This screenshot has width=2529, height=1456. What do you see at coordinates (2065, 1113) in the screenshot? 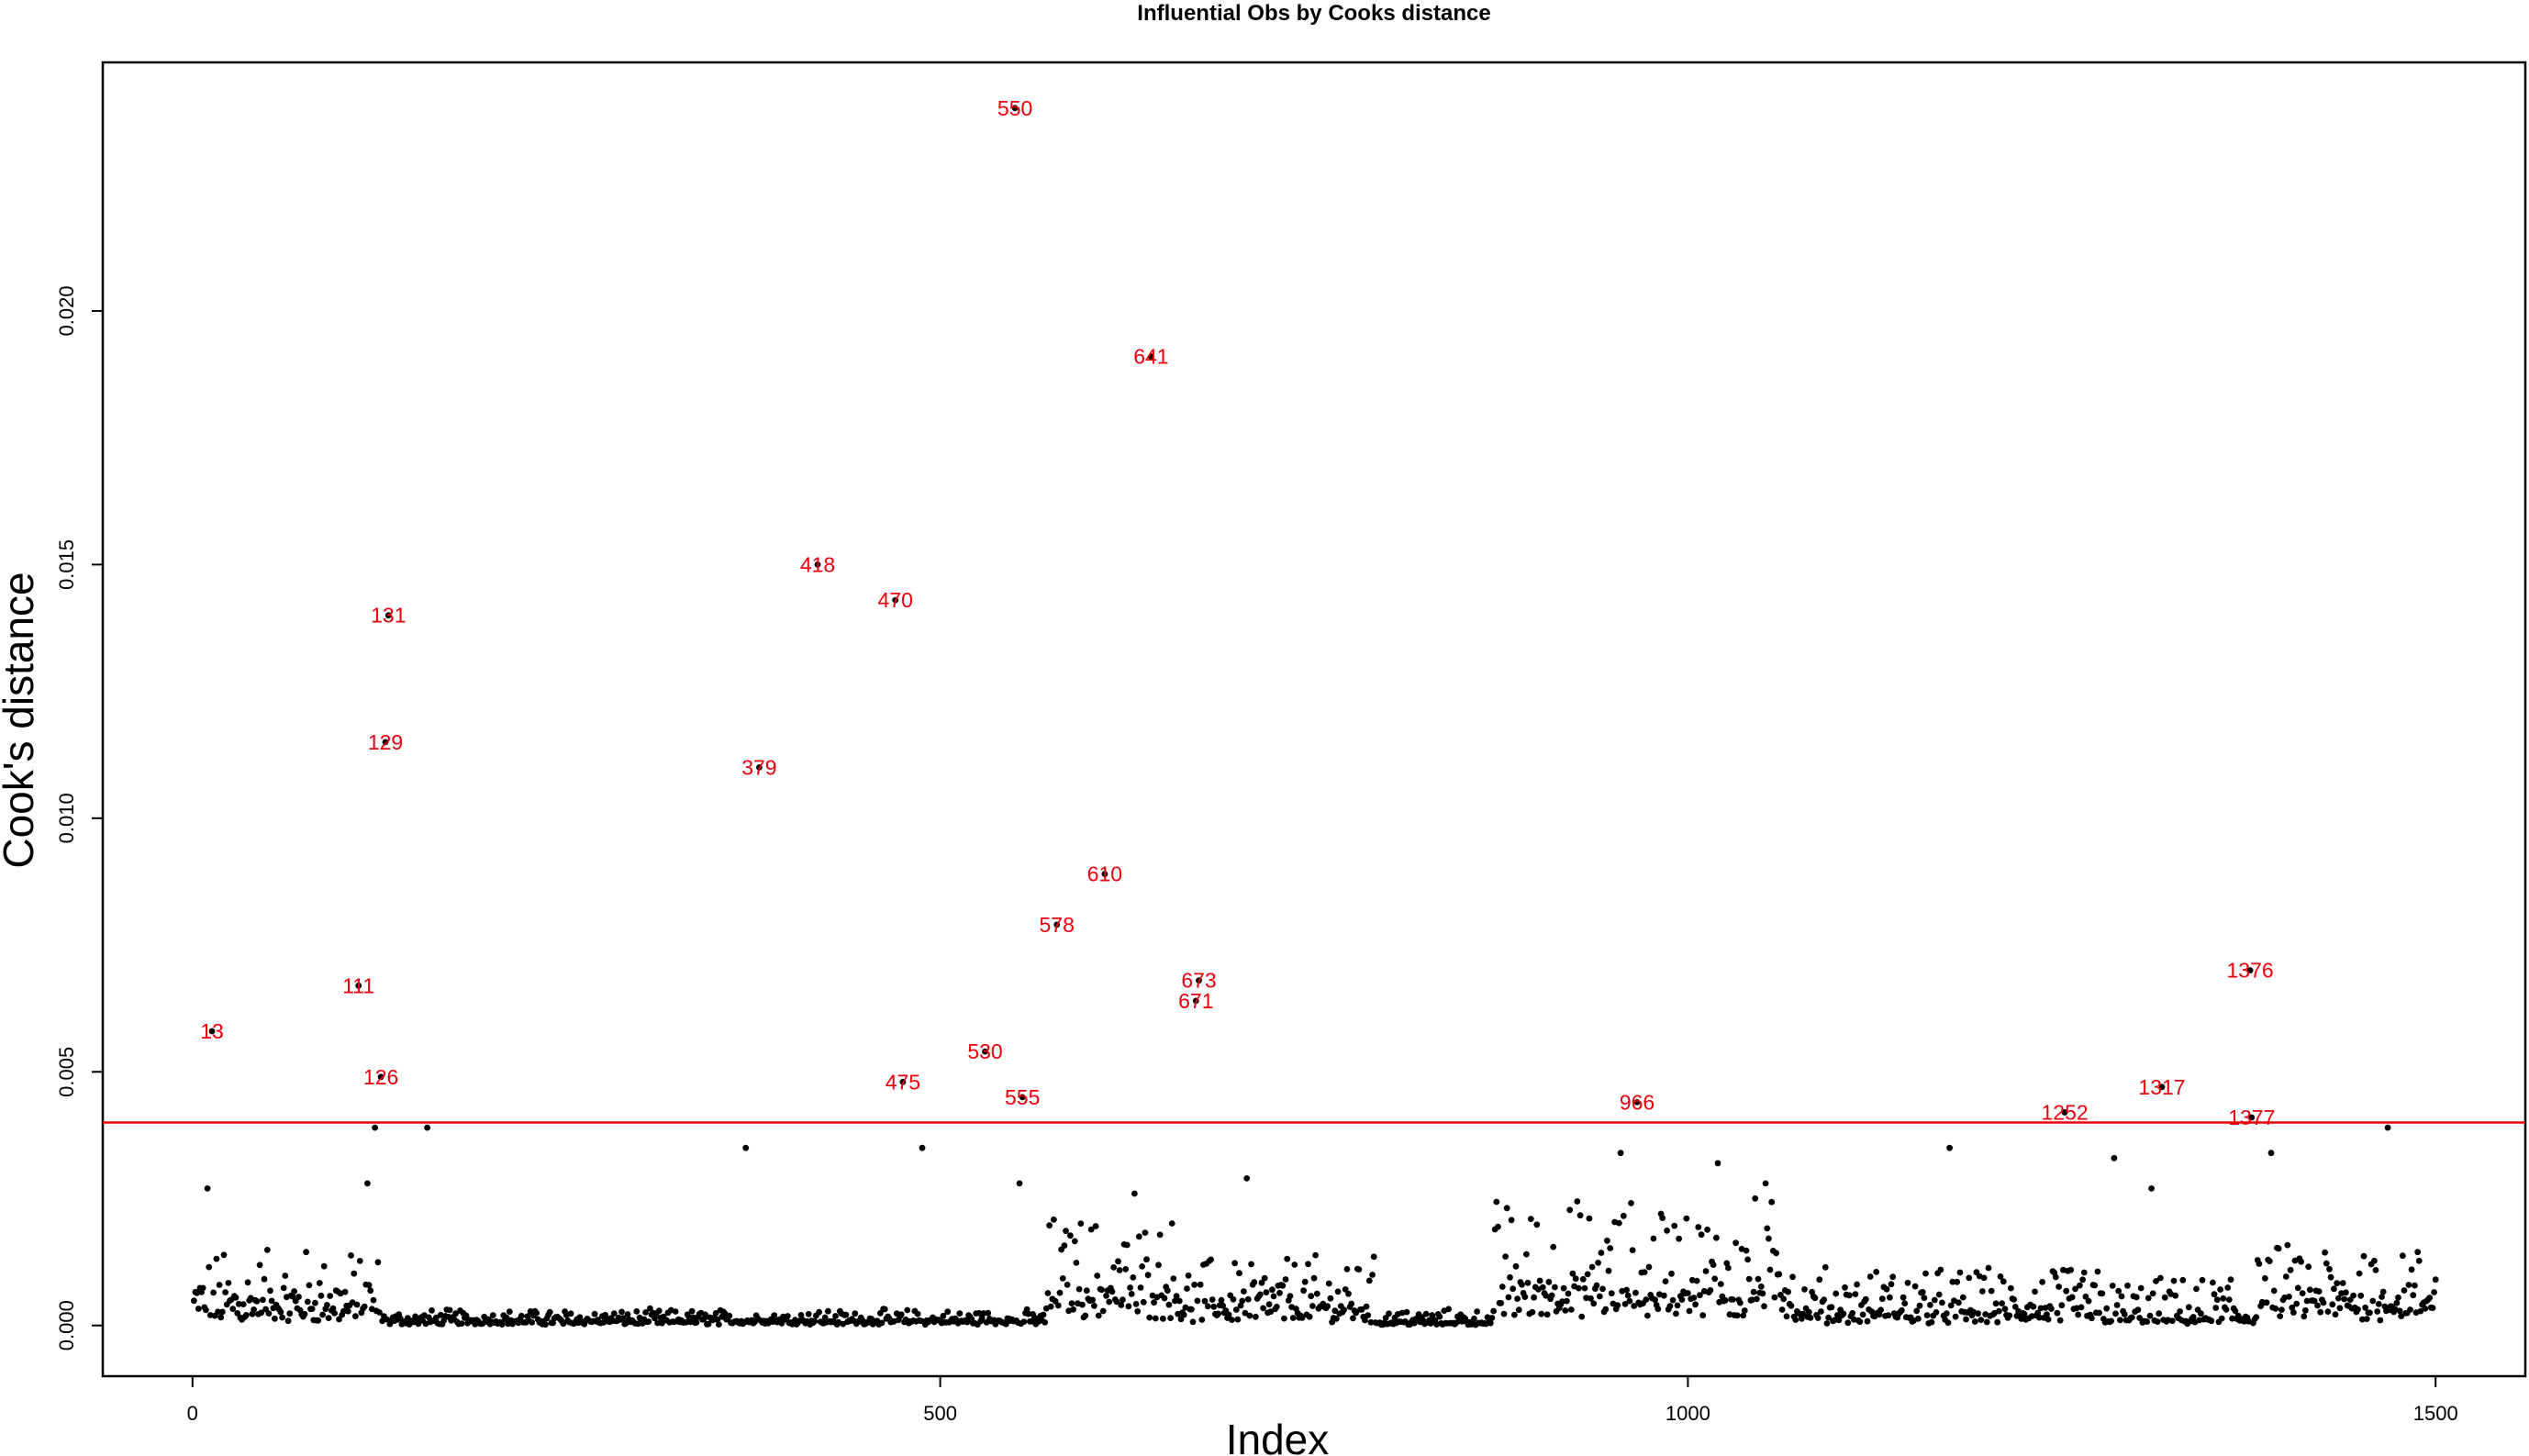
I see `influential-point-label: 1252` at bounding box center [2065, 1113].